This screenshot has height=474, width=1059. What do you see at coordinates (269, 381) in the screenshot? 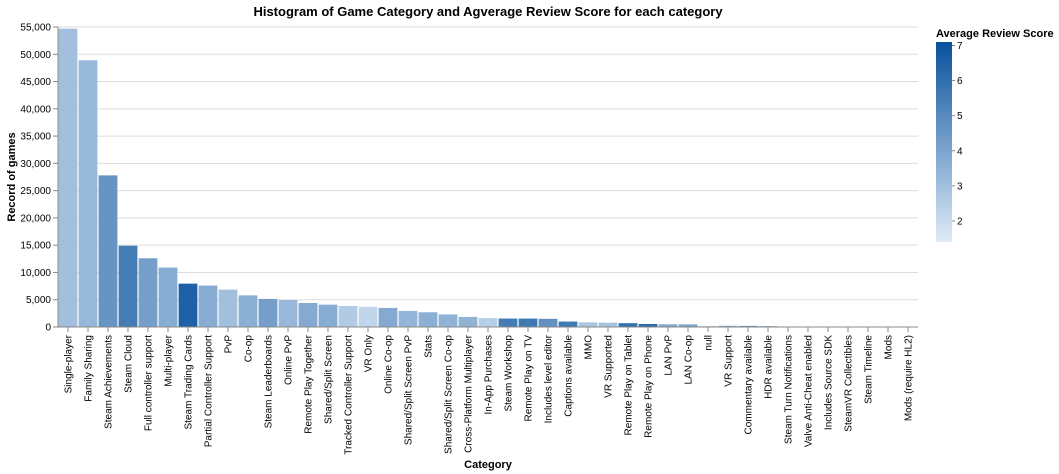
I see `x-tick-label: Steam Leaderboards` at bounding box center [269, 381].